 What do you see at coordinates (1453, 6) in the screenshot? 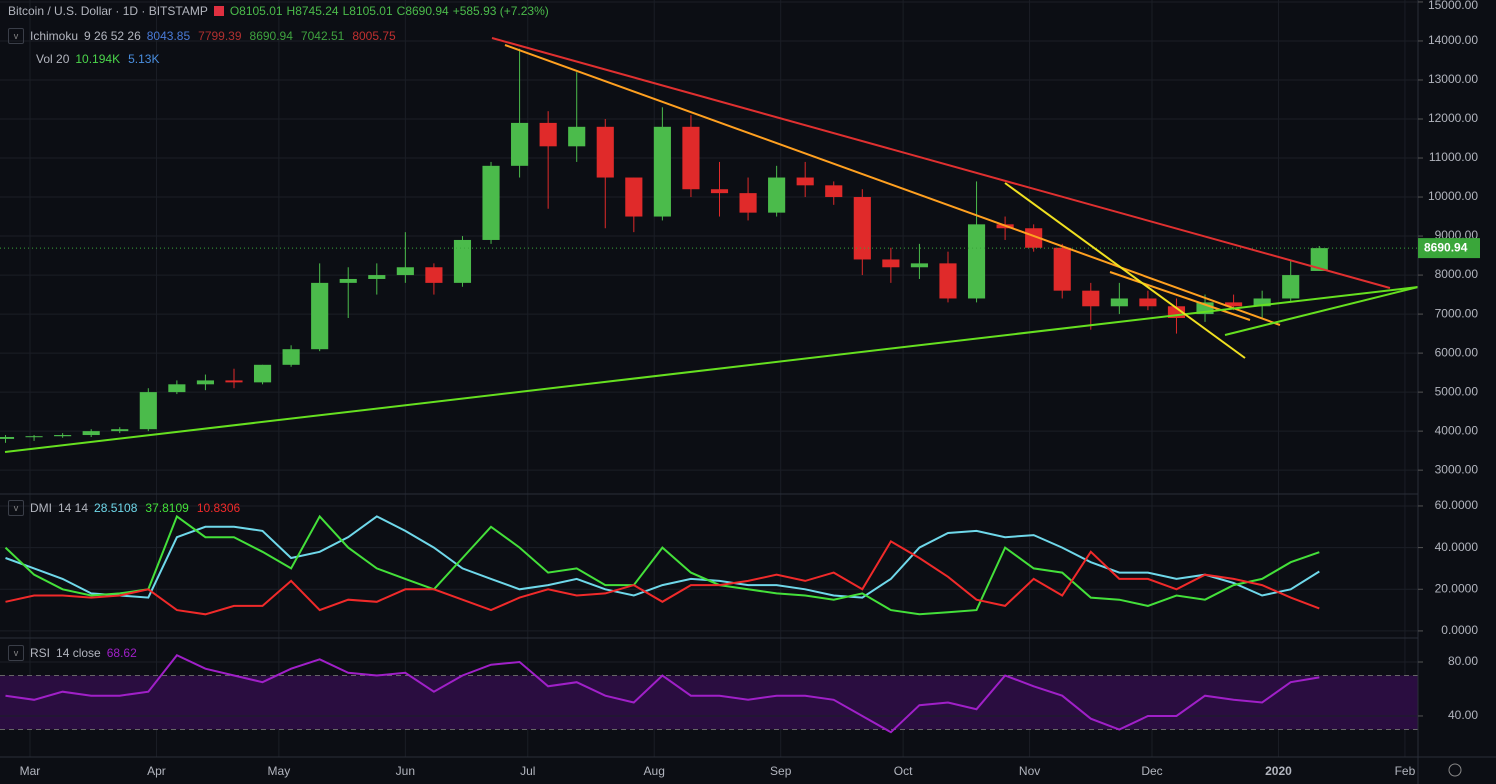
I see `y-tick-label: 15000.00` at bounding box center [1453, 6].